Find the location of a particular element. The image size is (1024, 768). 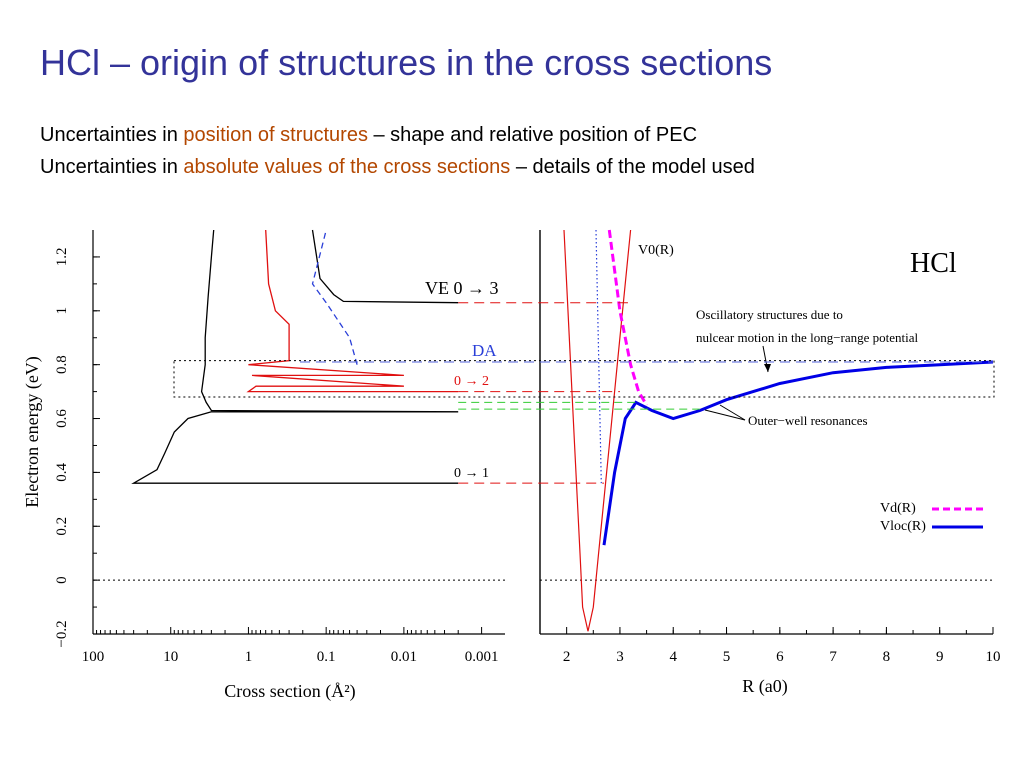

annot-outer-well: Outer−well resonances is located at coordinates (808, 420).